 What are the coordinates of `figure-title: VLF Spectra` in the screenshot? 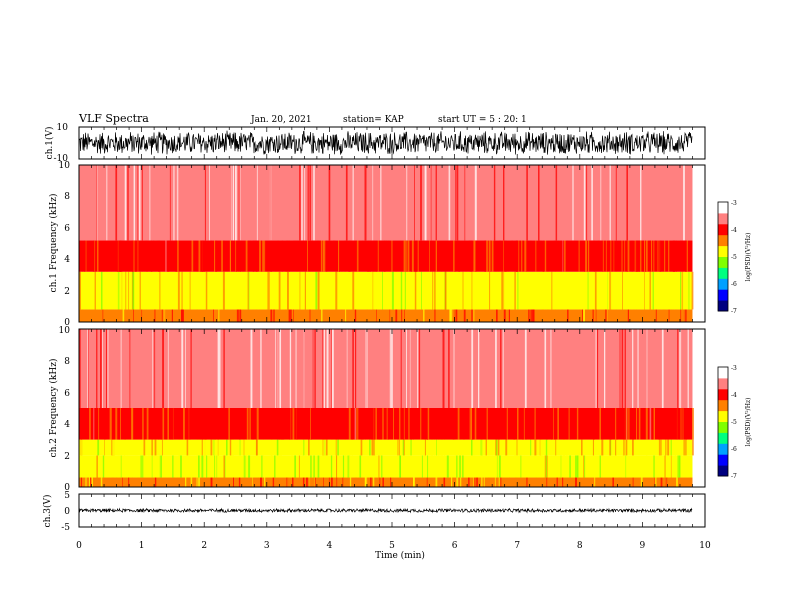 It's located at (113, 118).